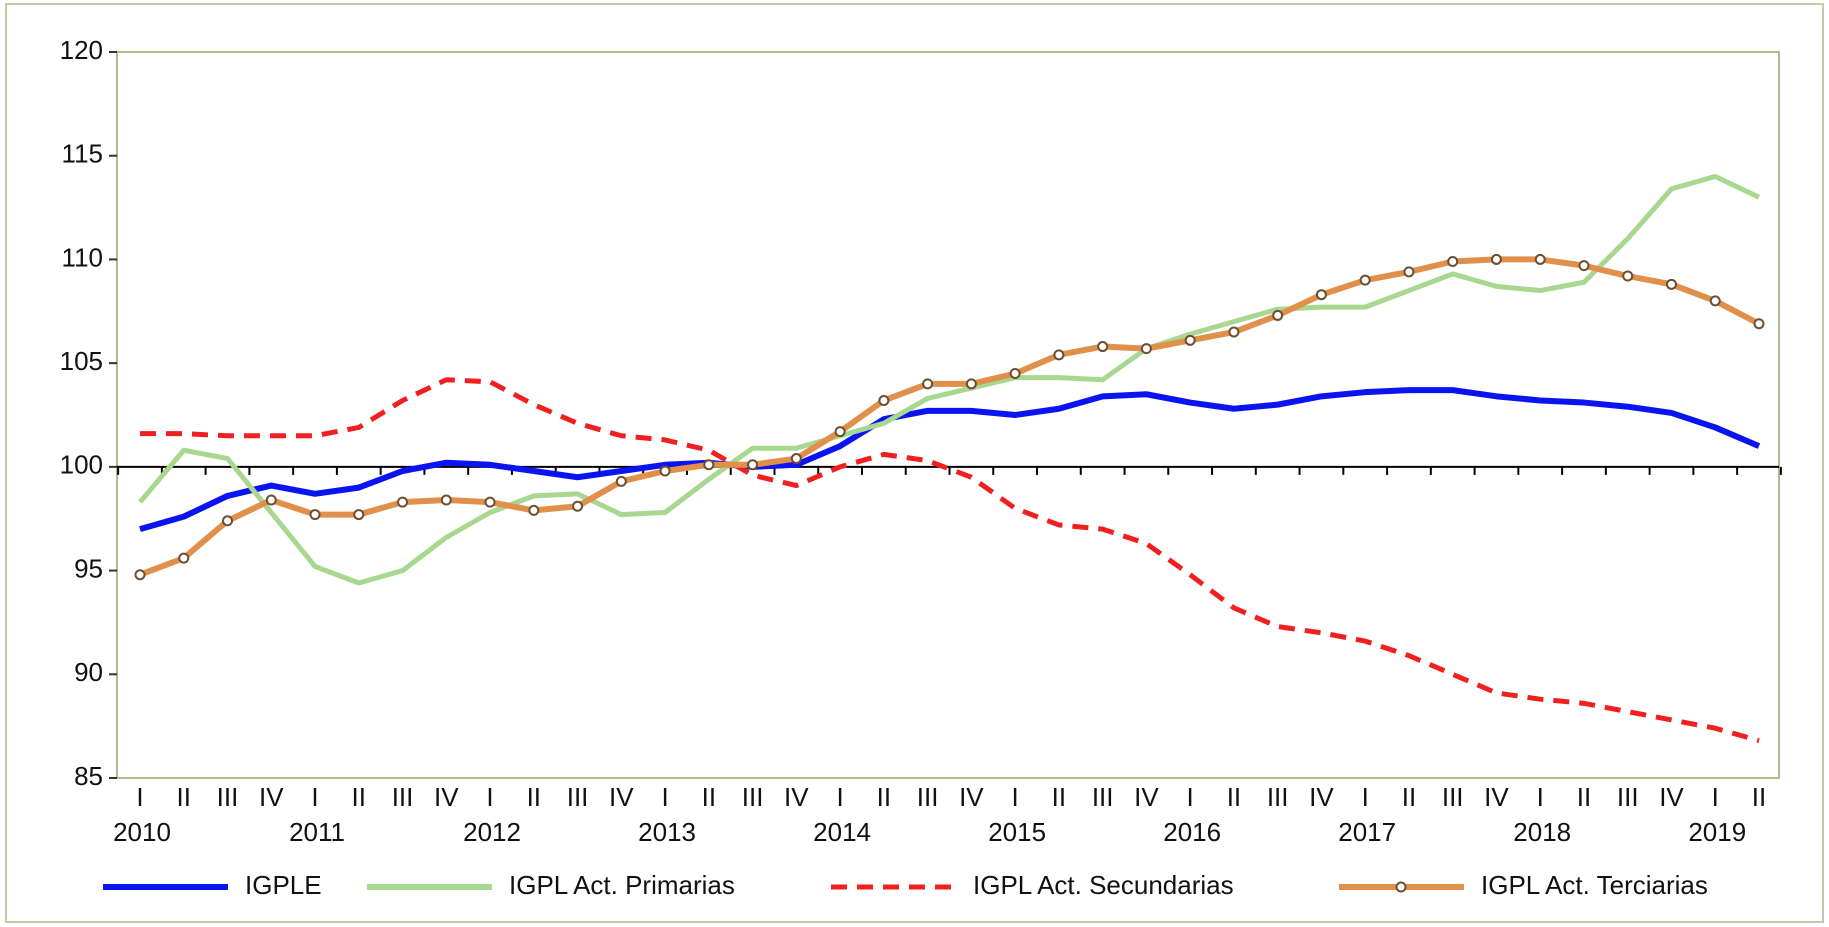 This screenshot has height=927, width=1829. I want to click on y-tick-label: 115, so click(82, 154).